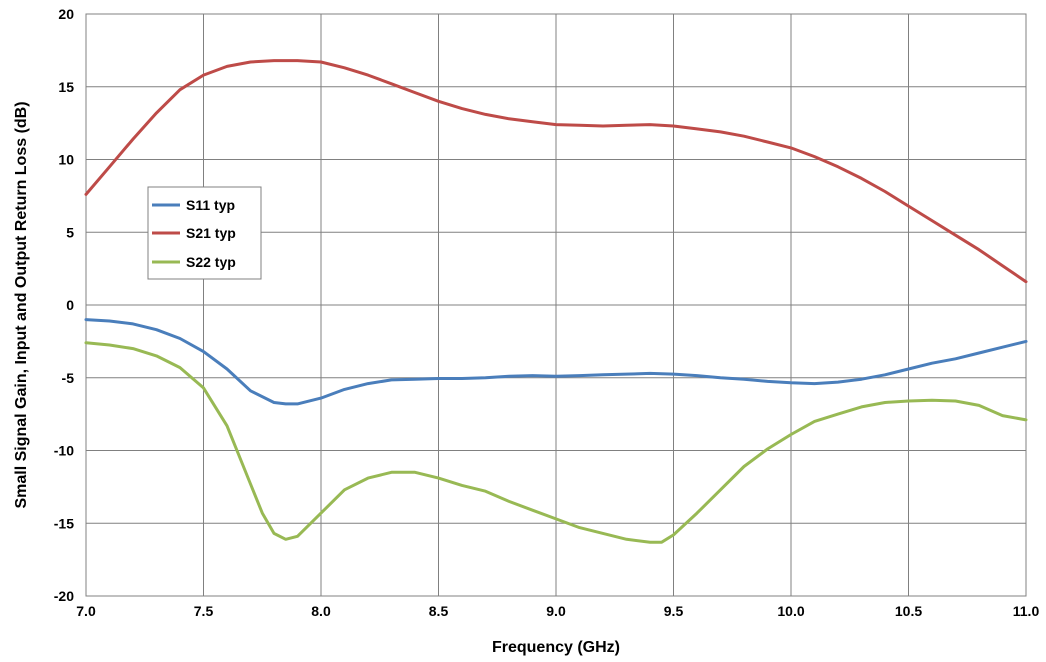 The height and width of the screenshot is (662, 1046). I want to click on x-tick-label: 7.5, so click(204, 611).